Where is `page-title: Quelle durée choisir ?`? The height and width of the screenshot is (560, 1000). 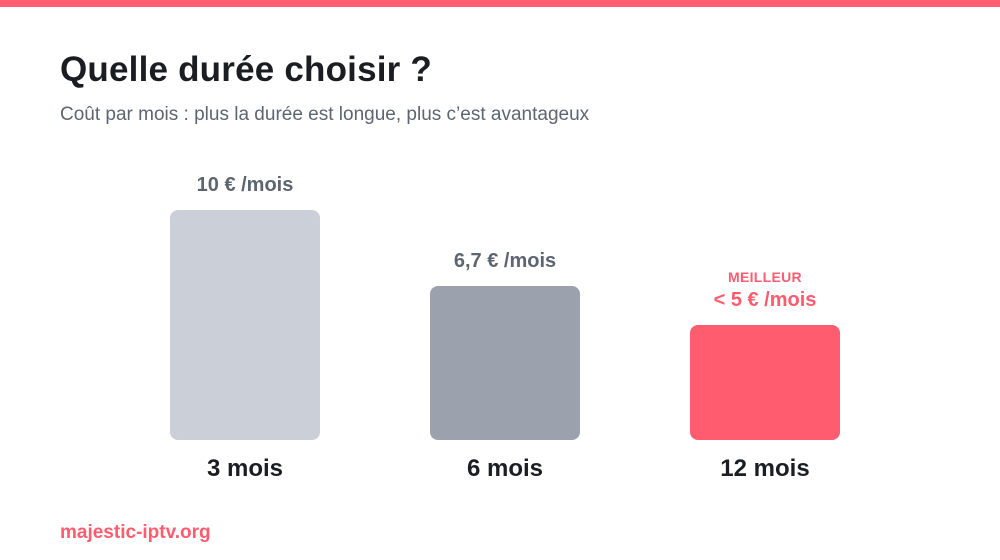
page-title: Quelle durée choisir ? is located at coordinates (246, 69).